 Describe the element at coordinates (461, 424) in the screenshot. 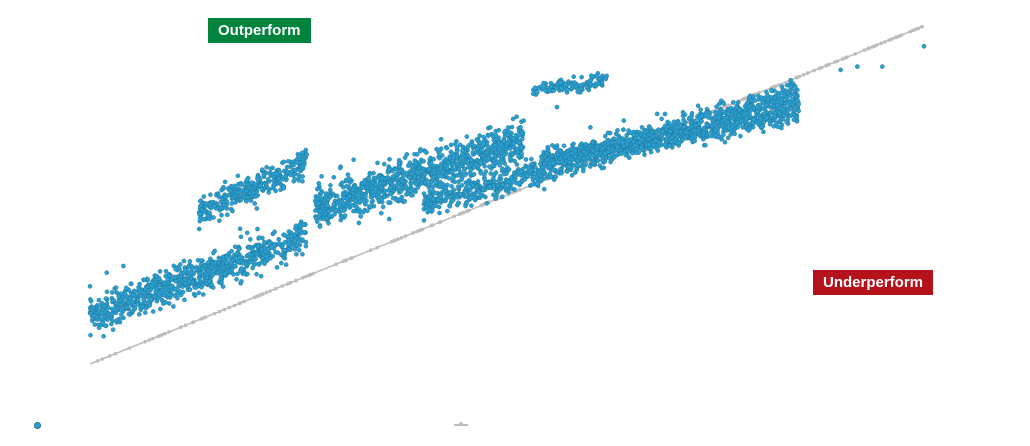

I see `legend-line-marker` at that location.